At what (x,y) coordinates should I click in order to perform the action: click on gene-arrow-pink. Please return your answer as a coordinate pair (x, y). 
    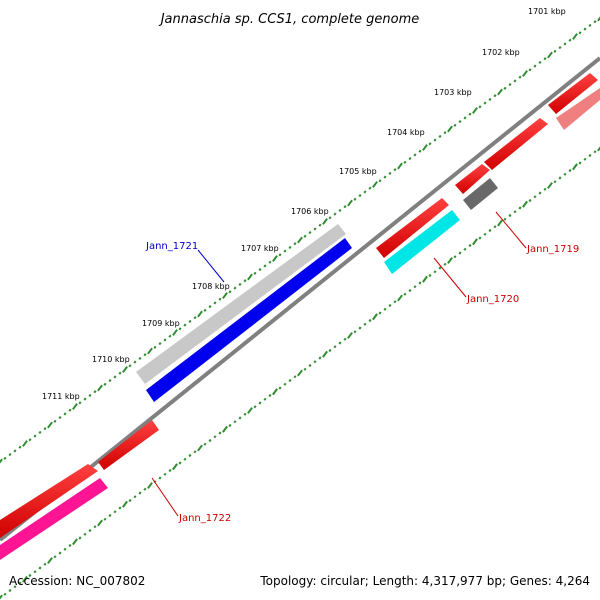
    Looking at the image, I should click on (578, 109).